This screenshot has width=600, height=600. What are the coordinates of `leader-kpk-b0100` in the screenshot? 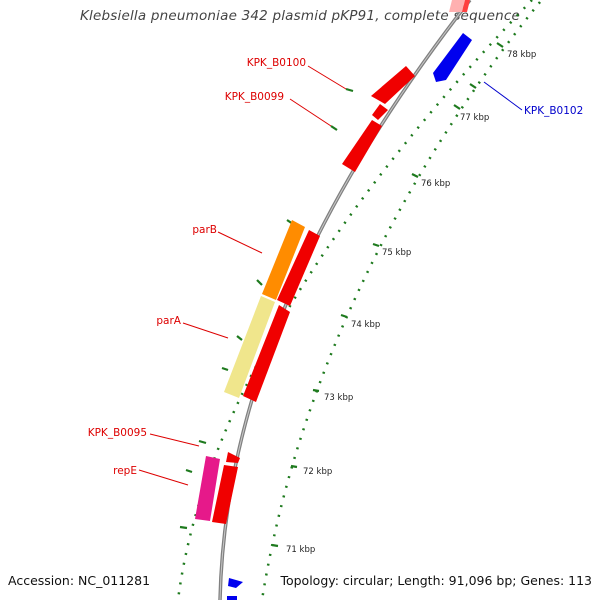 It's located at (327, 77).